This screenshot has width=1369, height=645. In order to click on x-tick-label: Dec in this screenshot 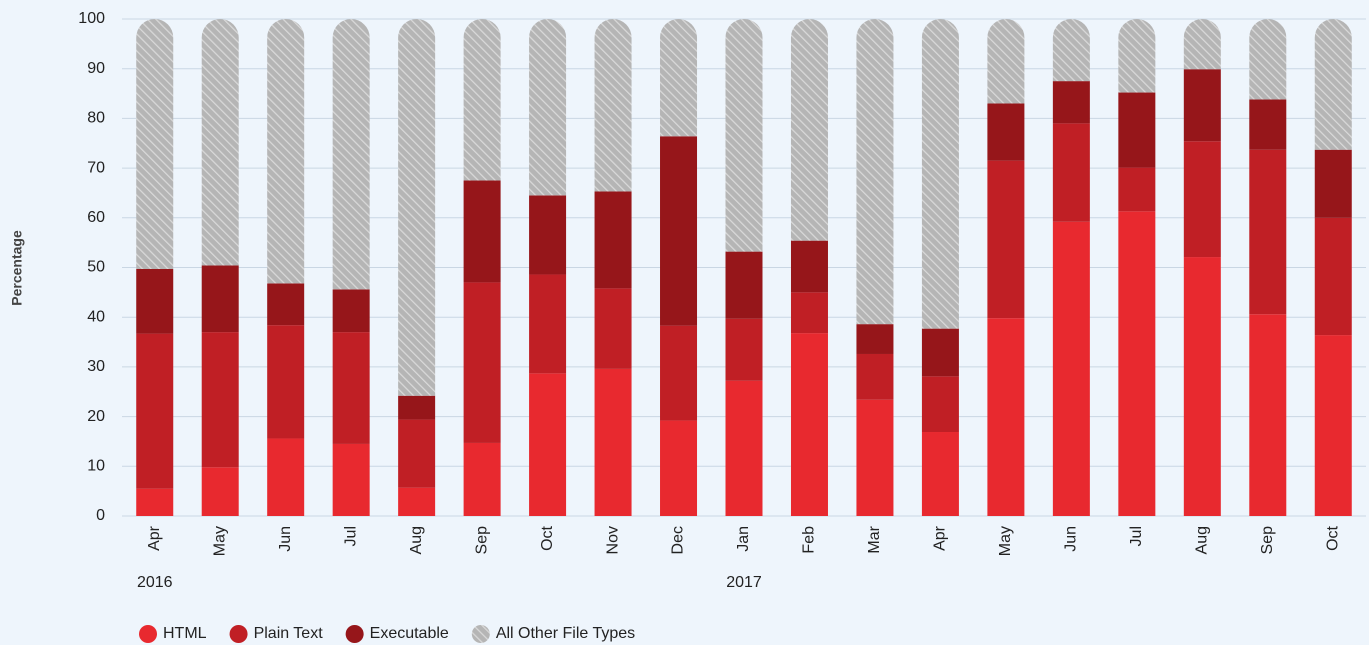, I will do `click(678, 540)`.